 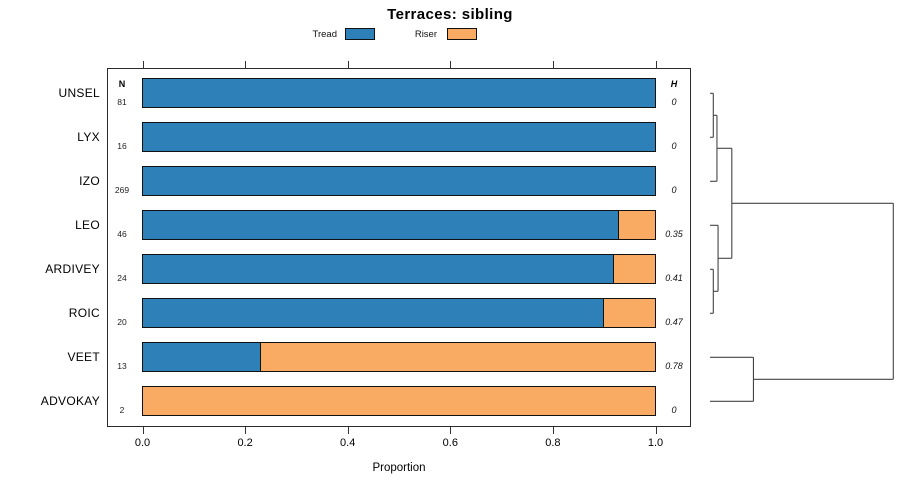 What do you see at coordinates (122, 189) in the screenshot?
I see `n-value-izo: 269` at bounding box center [122, 189].